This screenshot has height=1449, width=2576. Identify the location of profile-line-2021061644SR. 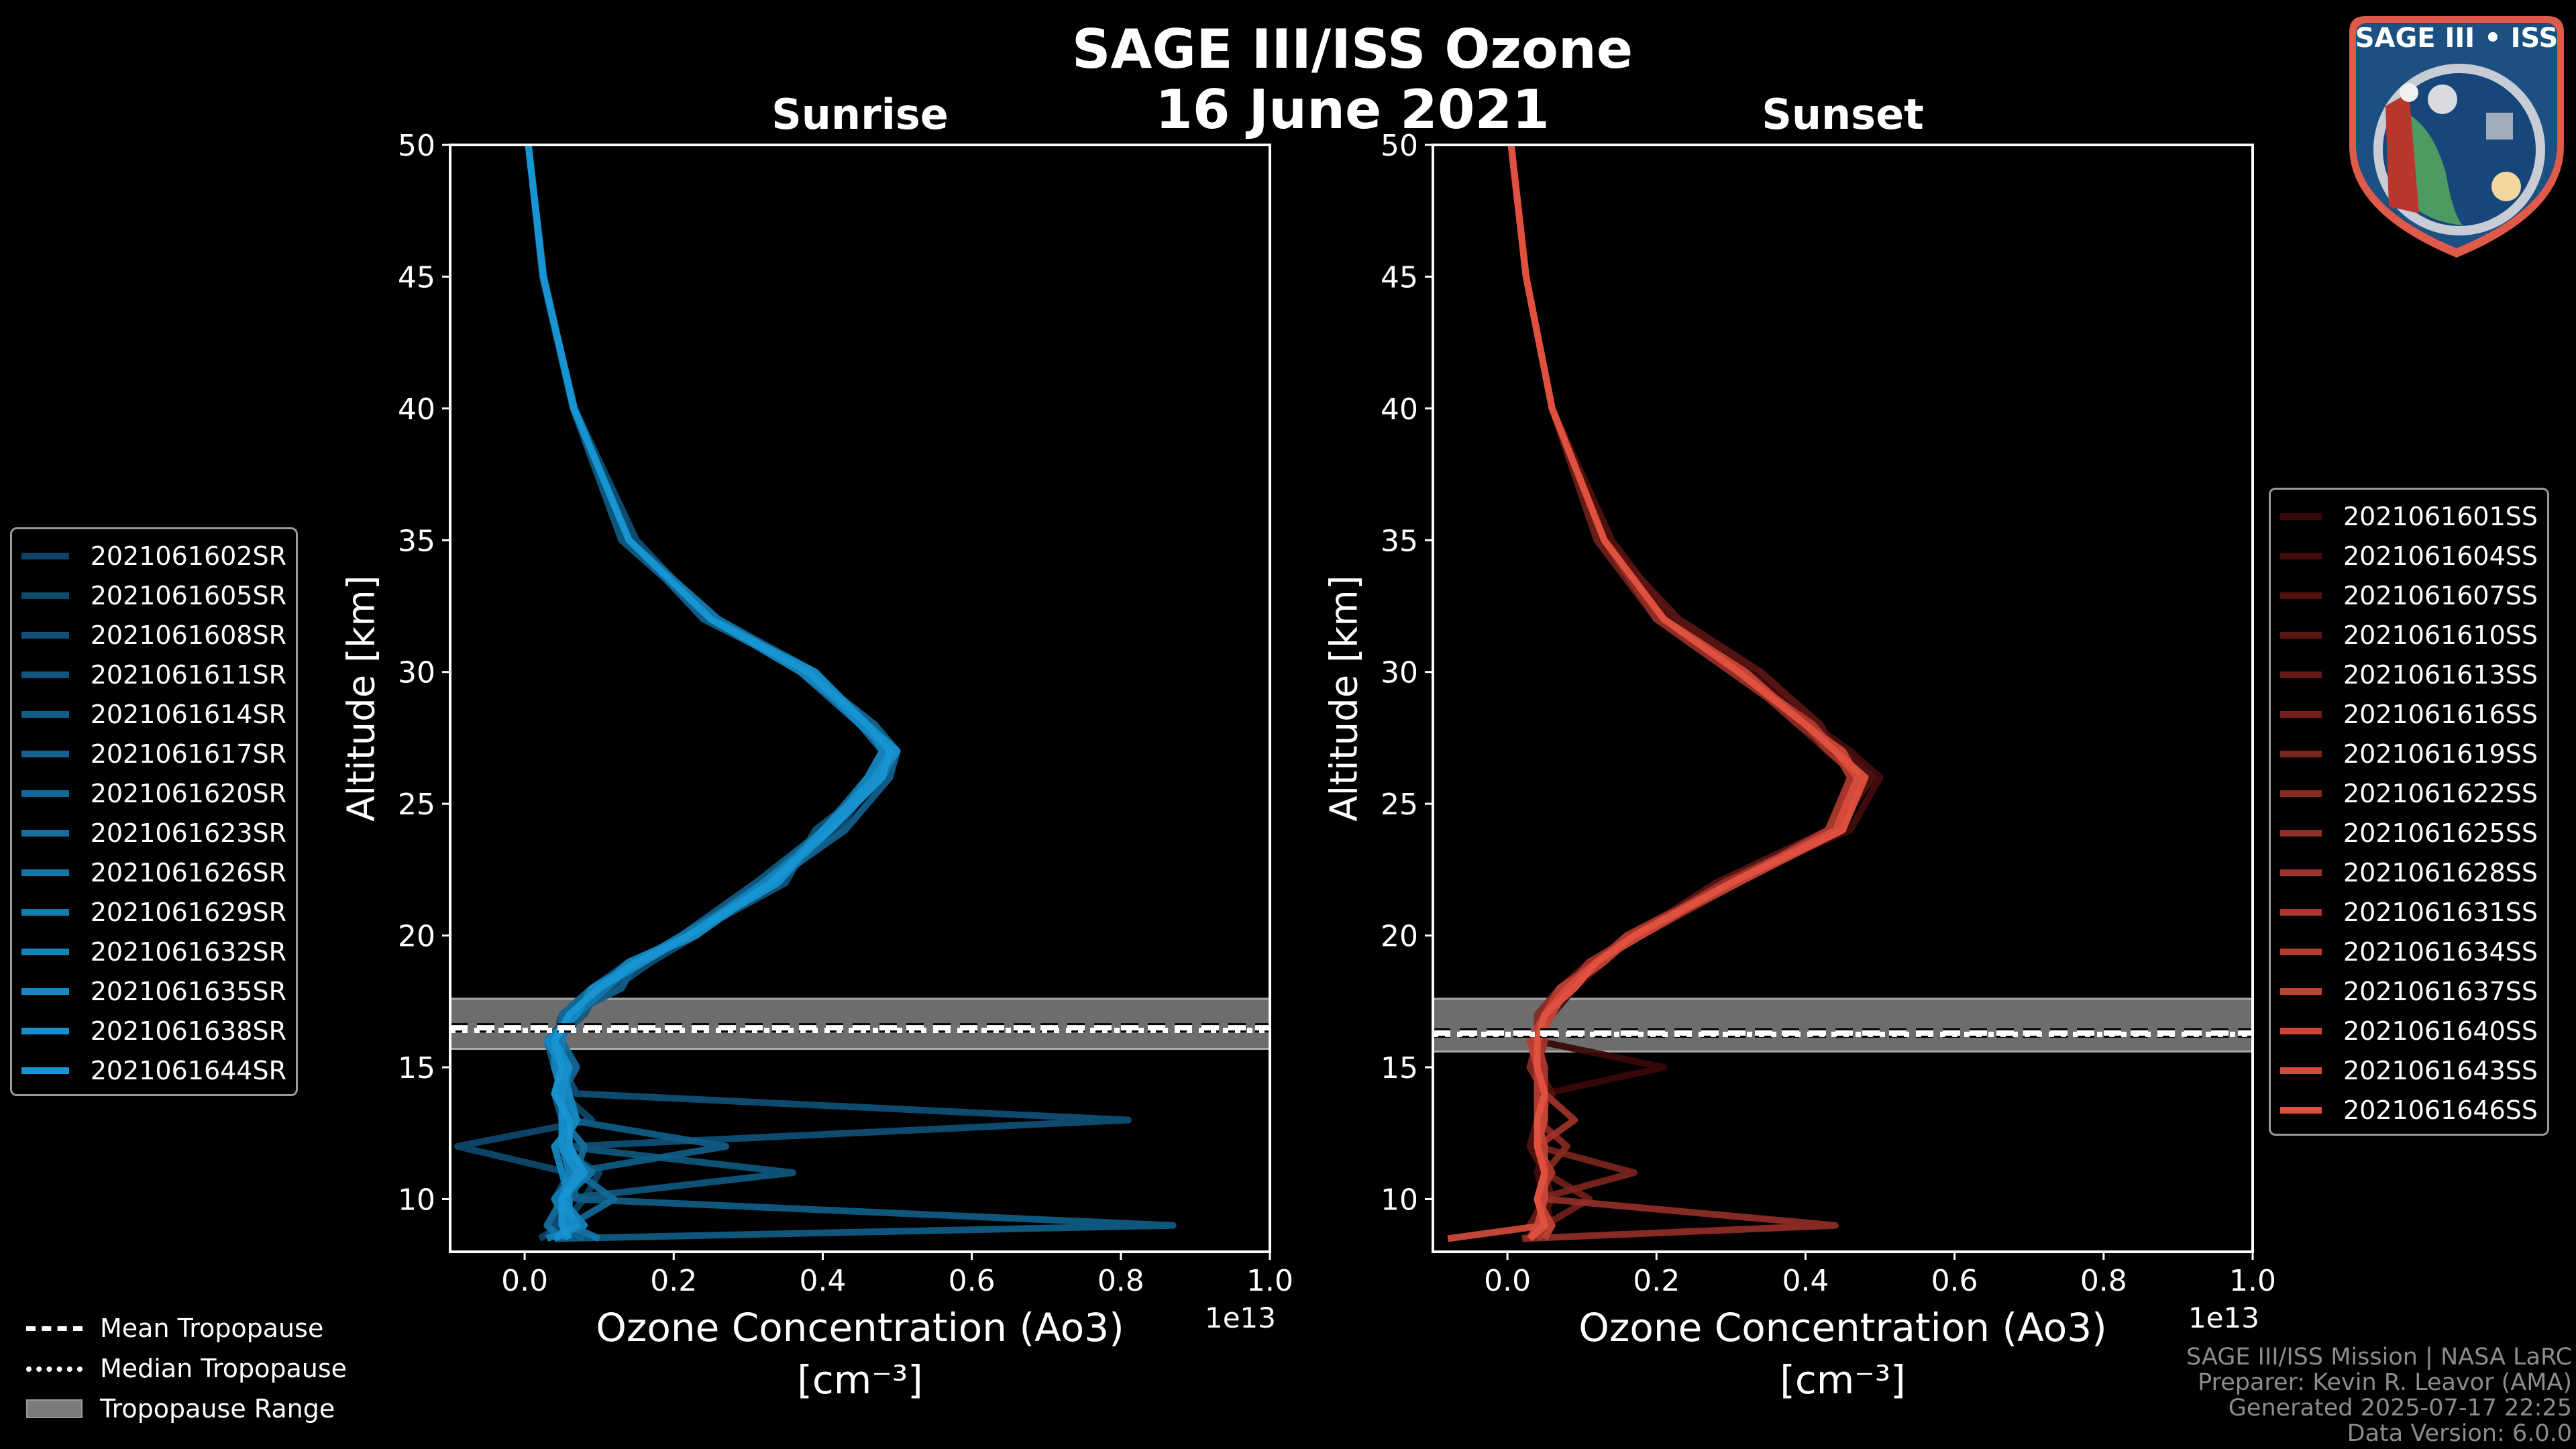
(709, 692).